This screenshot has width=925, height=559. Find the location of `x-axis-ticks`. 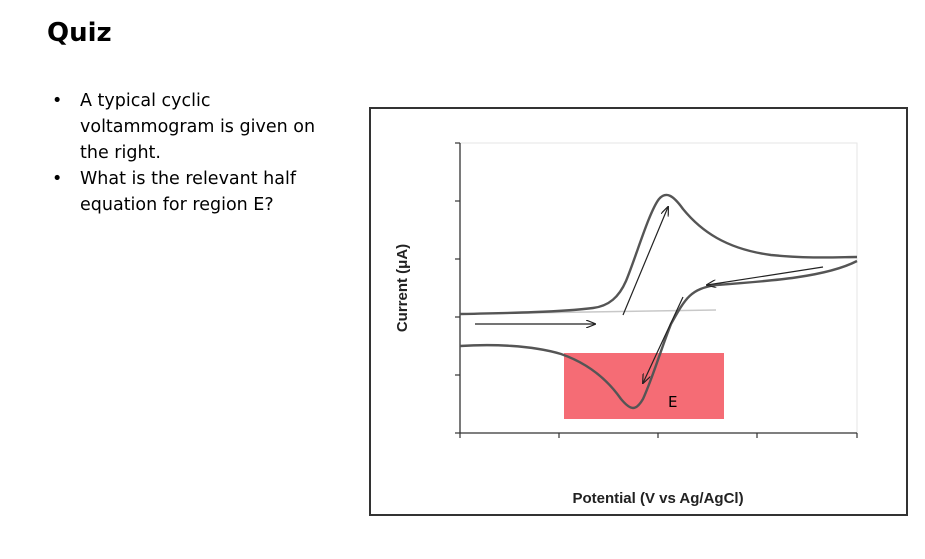

x-axis-ticks is located at coordinates (658, 435).